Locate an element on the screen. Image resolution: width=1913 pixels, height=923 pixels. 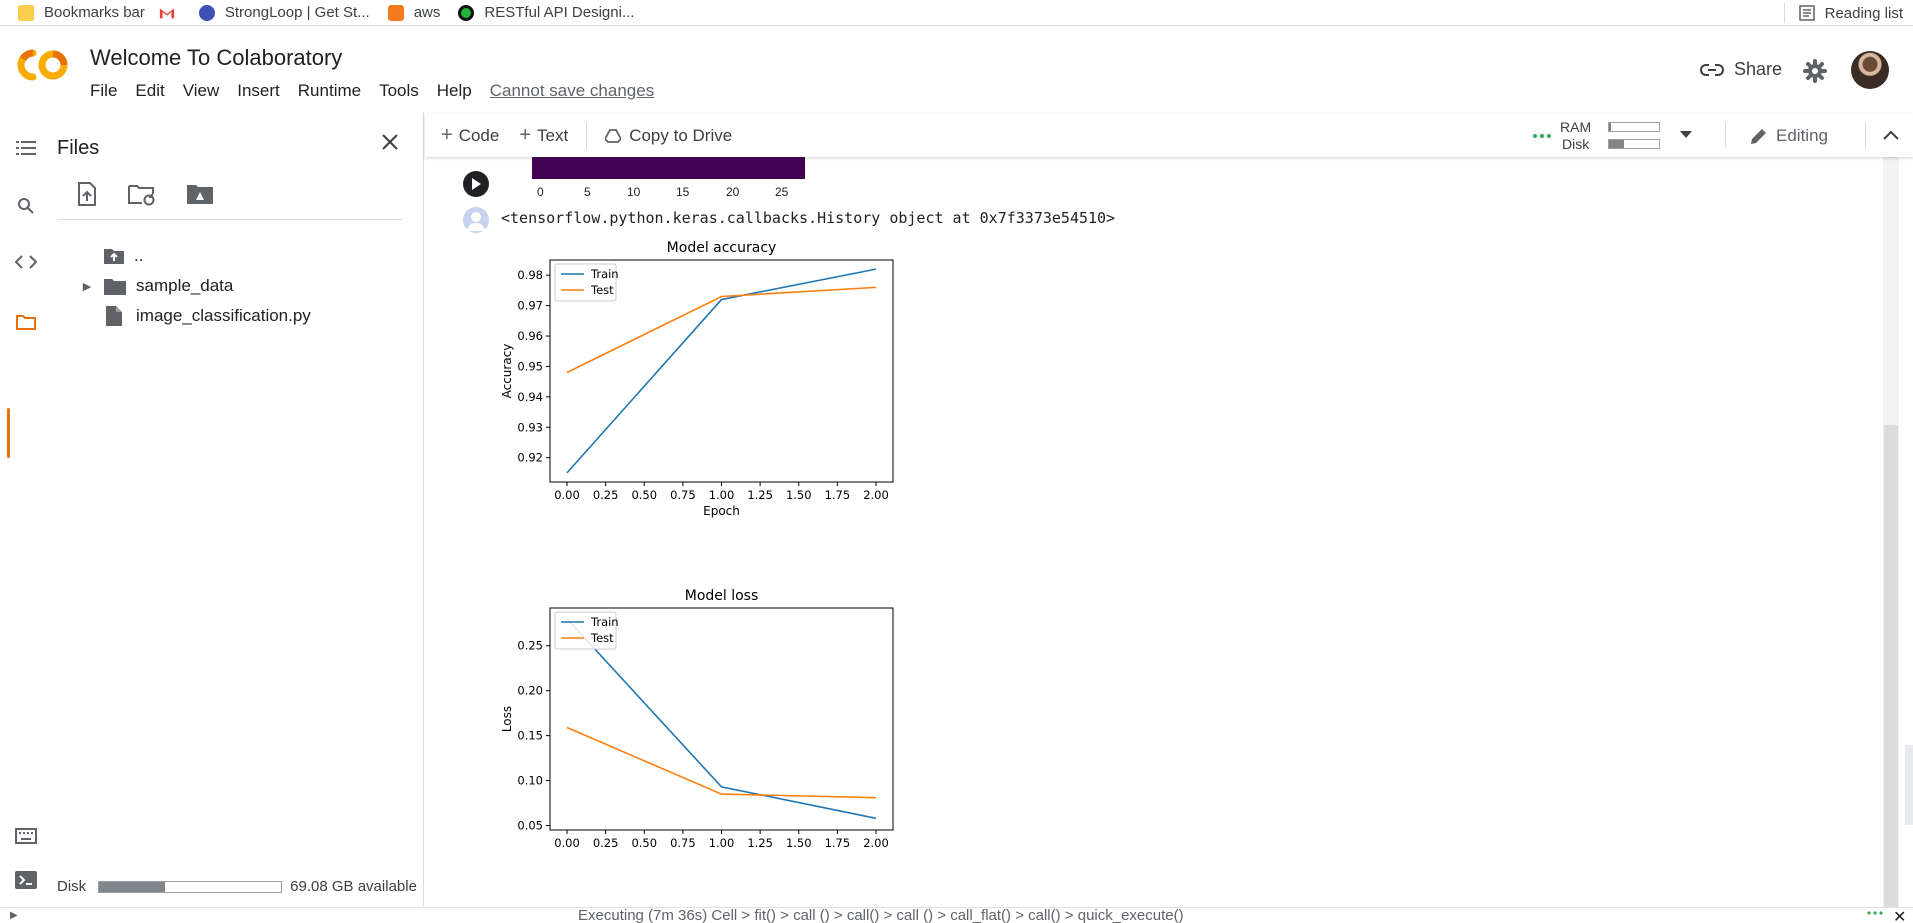
x-tick-label: 1.00 is located at coordinates (722, 495).